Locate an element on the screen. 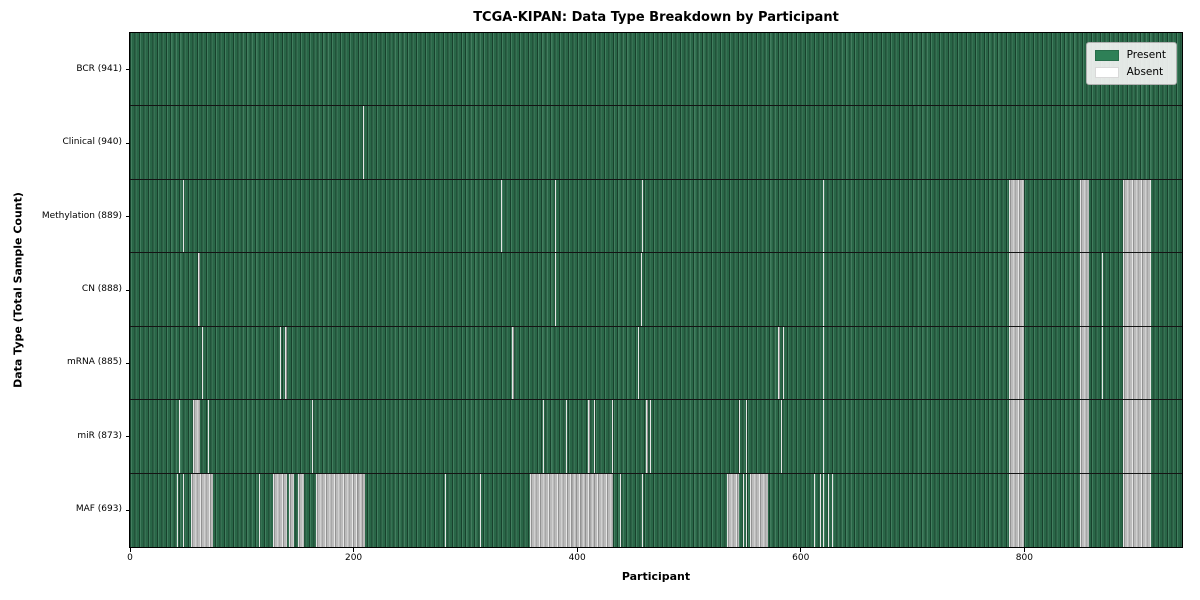 Image resolution: width=1200 pixels, height=600 pixels. row-band-methylation is located at coordinates (656, 216).